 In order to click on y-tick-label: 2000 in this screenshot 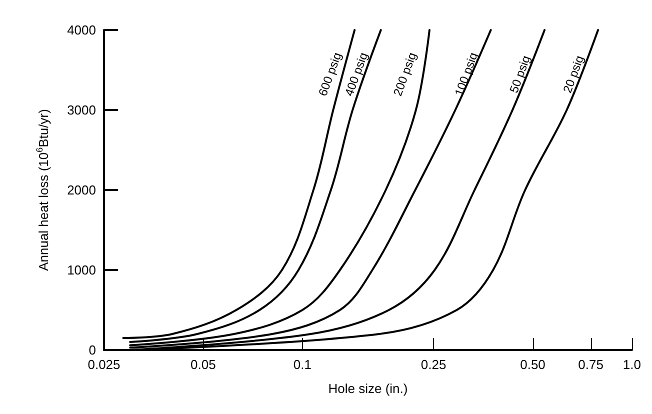, I will do `click(81, 190)`.